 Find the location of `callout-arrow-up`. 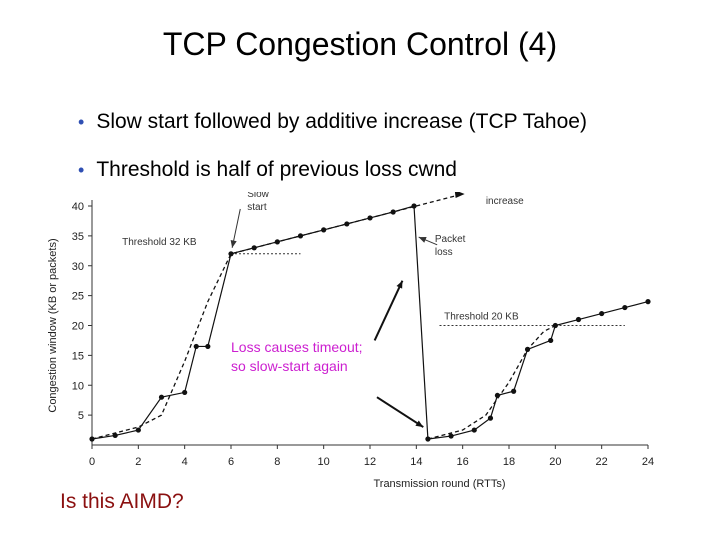

callout-arrow-up is located at coordinates (388, 310).